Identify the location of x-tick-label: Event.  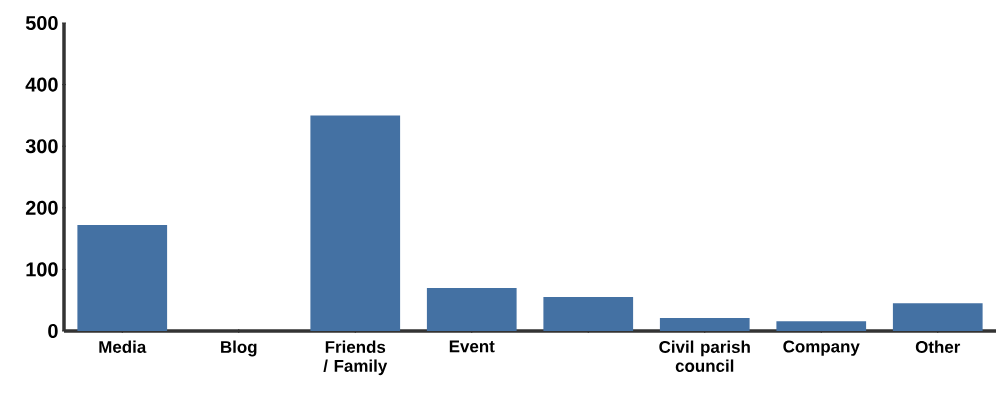
(472, 346).